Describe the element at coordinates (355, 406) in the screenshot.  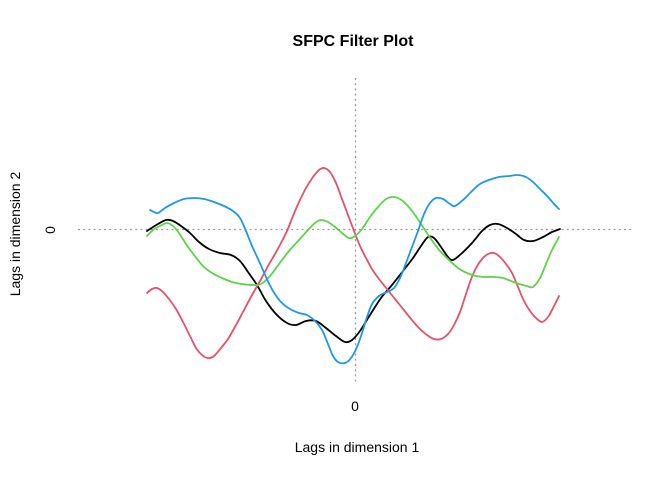
I see `x-axis-tick-label: 0` at that location.